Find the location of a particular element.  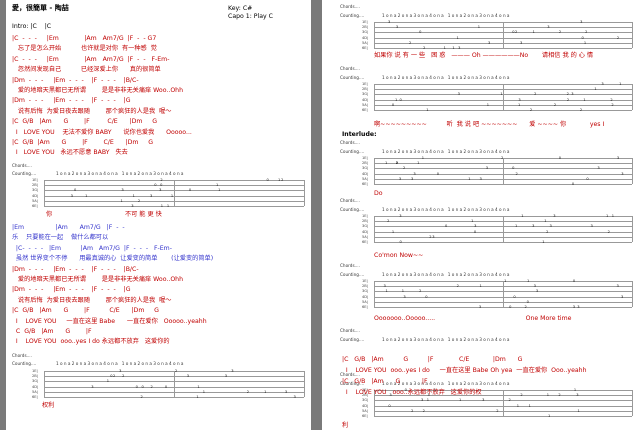

last-word: 利 is located at coordinates (345, 425).